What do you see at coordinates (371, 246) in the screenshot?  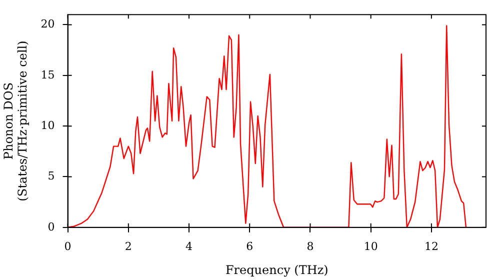 I see `x-tick-label: 10` at bounding box center [371, 246].